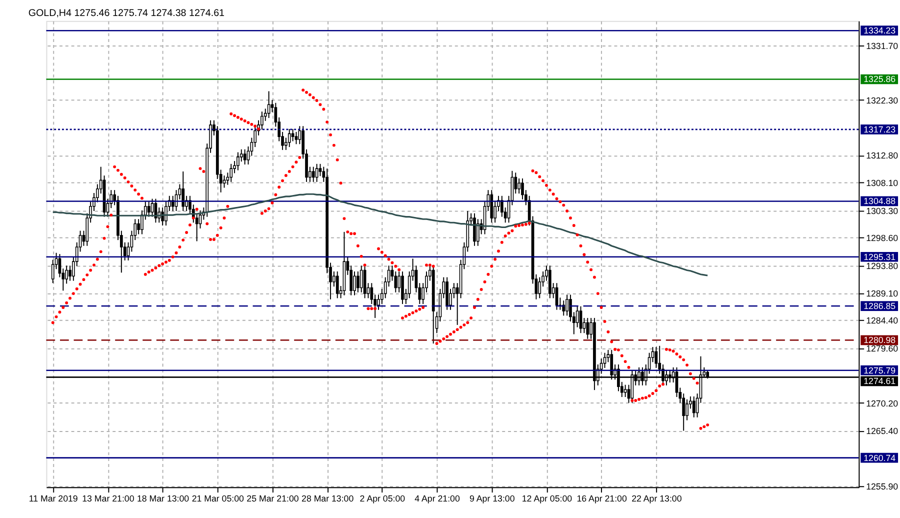  I want to click on x-tick-label: 13 Mar 21:00, so click(108, 498).